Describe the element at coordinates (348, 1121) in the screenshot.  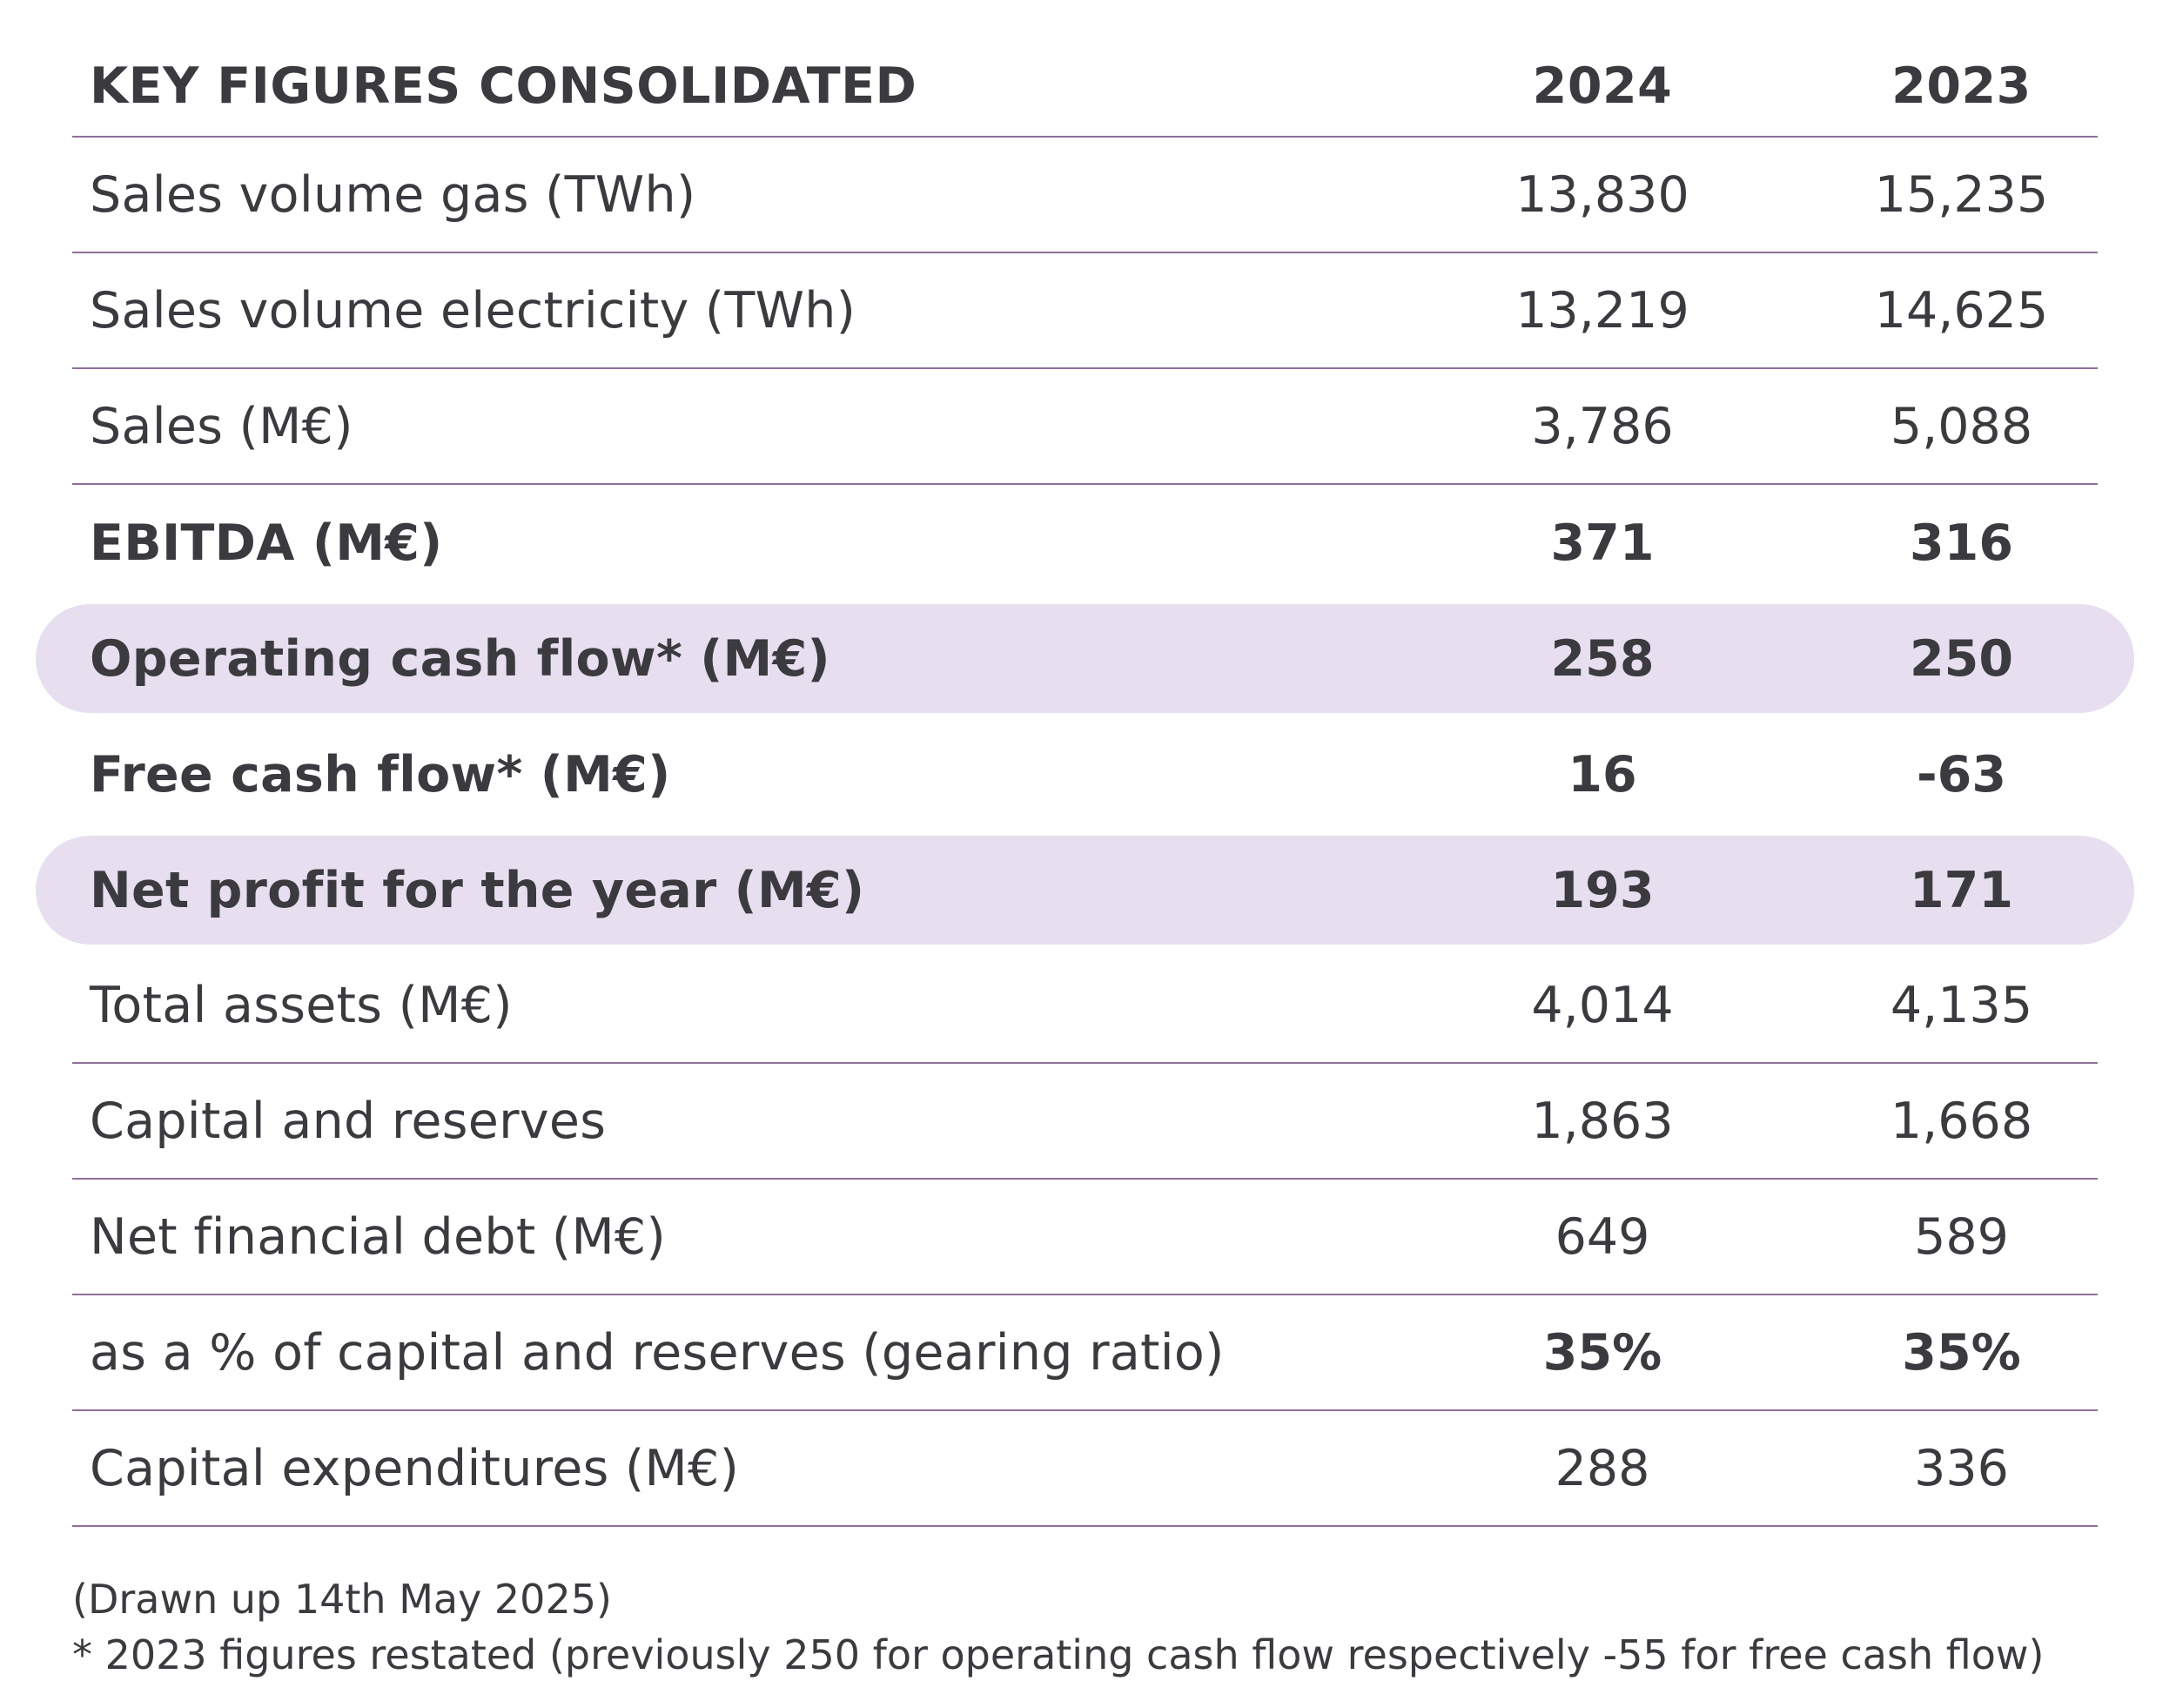
I see `row-label: Capital and reserves` at that location.